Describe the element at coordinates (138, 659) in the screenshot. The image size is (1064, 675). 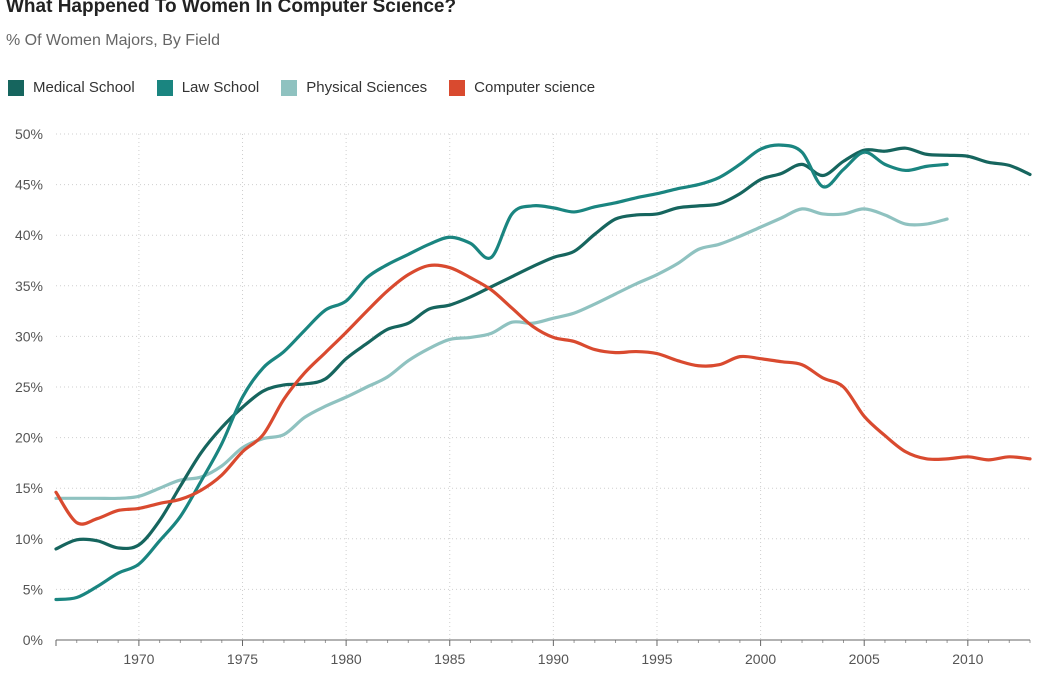
I see `x-tick-label-1970: 1970` at that location.